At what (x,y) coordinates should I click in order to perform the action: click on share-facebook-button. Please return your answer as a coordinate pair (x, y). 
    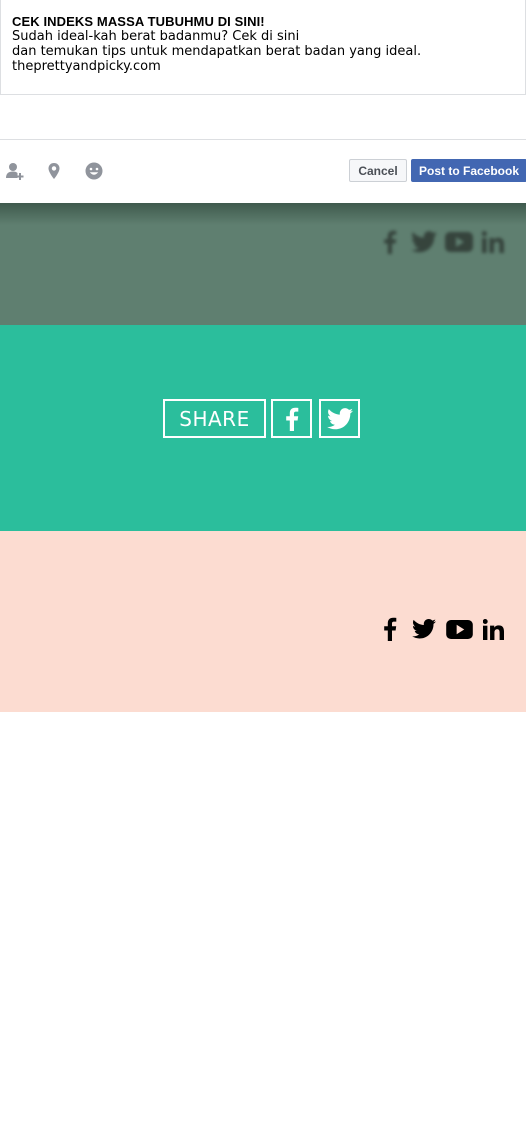
    Looking at the image, I should click on (291, 418).